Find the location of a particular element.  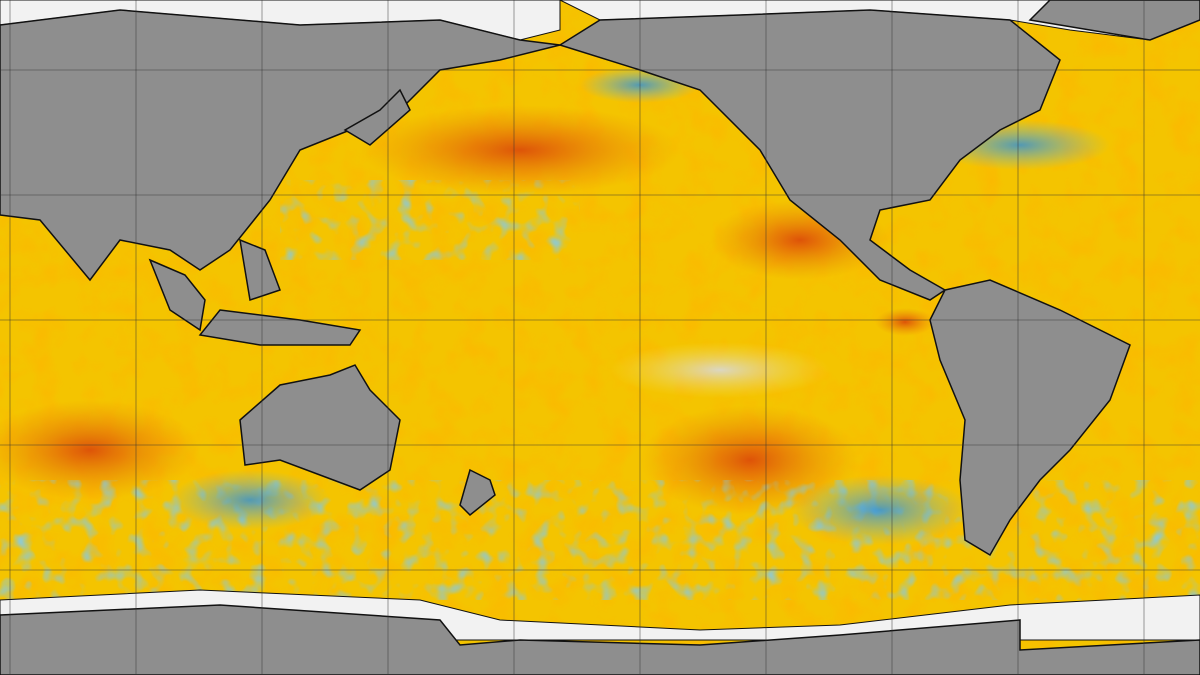

antarctica is located at coordinates (600, 639).